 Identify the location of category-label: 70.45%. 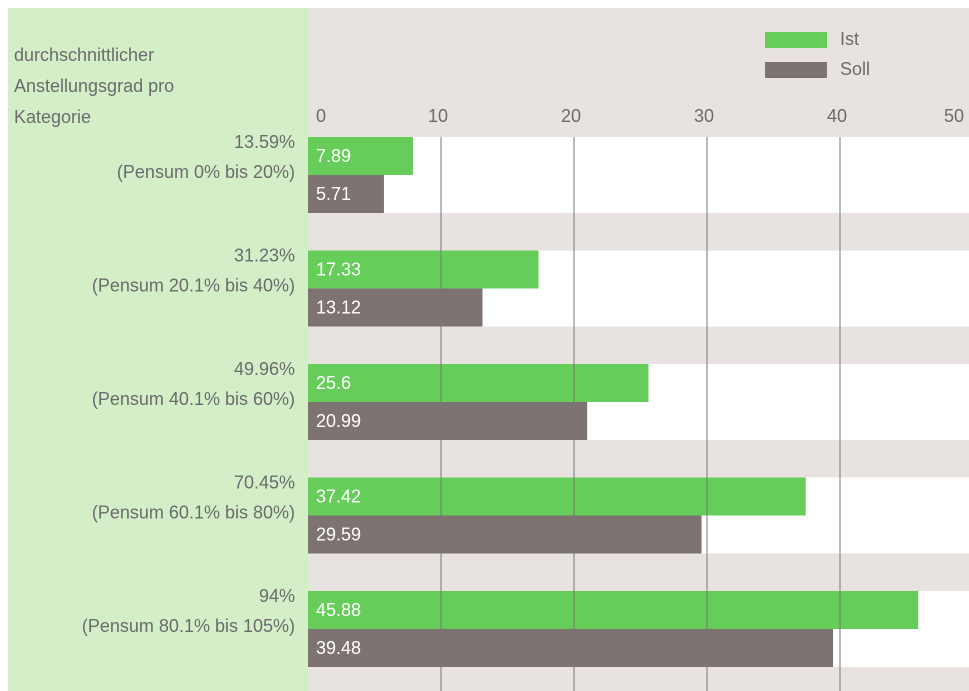
(264, 482).